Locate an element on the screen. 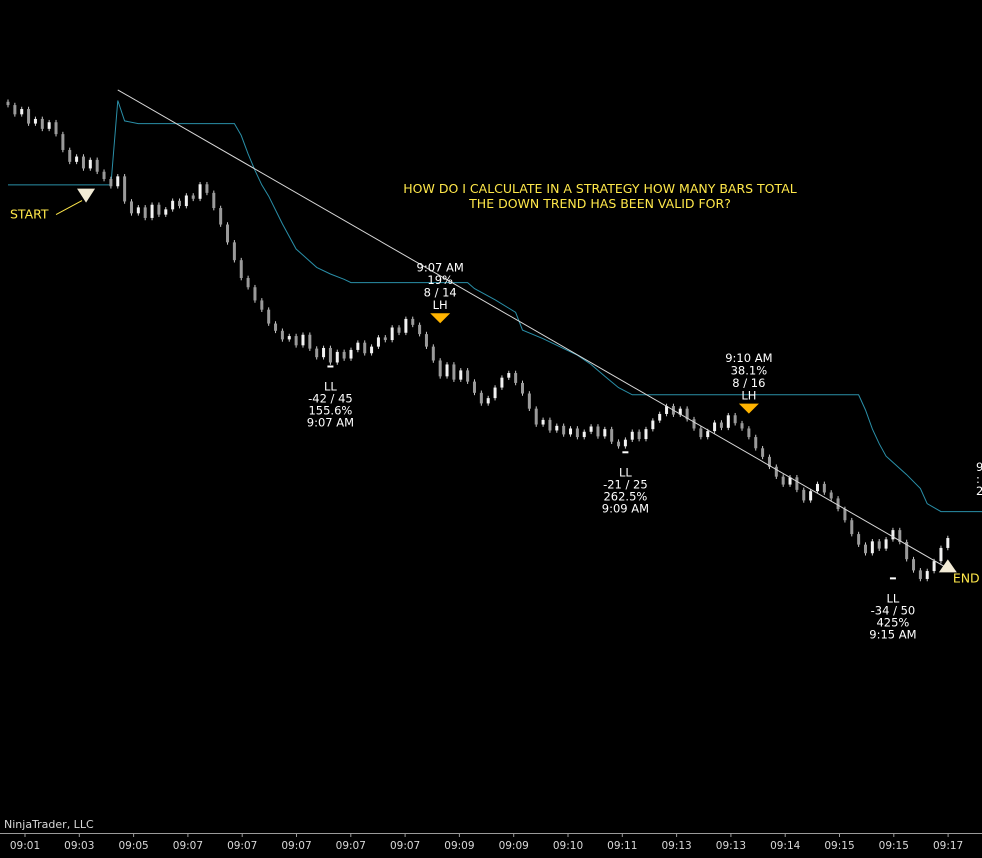 The image size is (982, 858). x-tick-label: 09:05 is located at coordinates (133, 846).